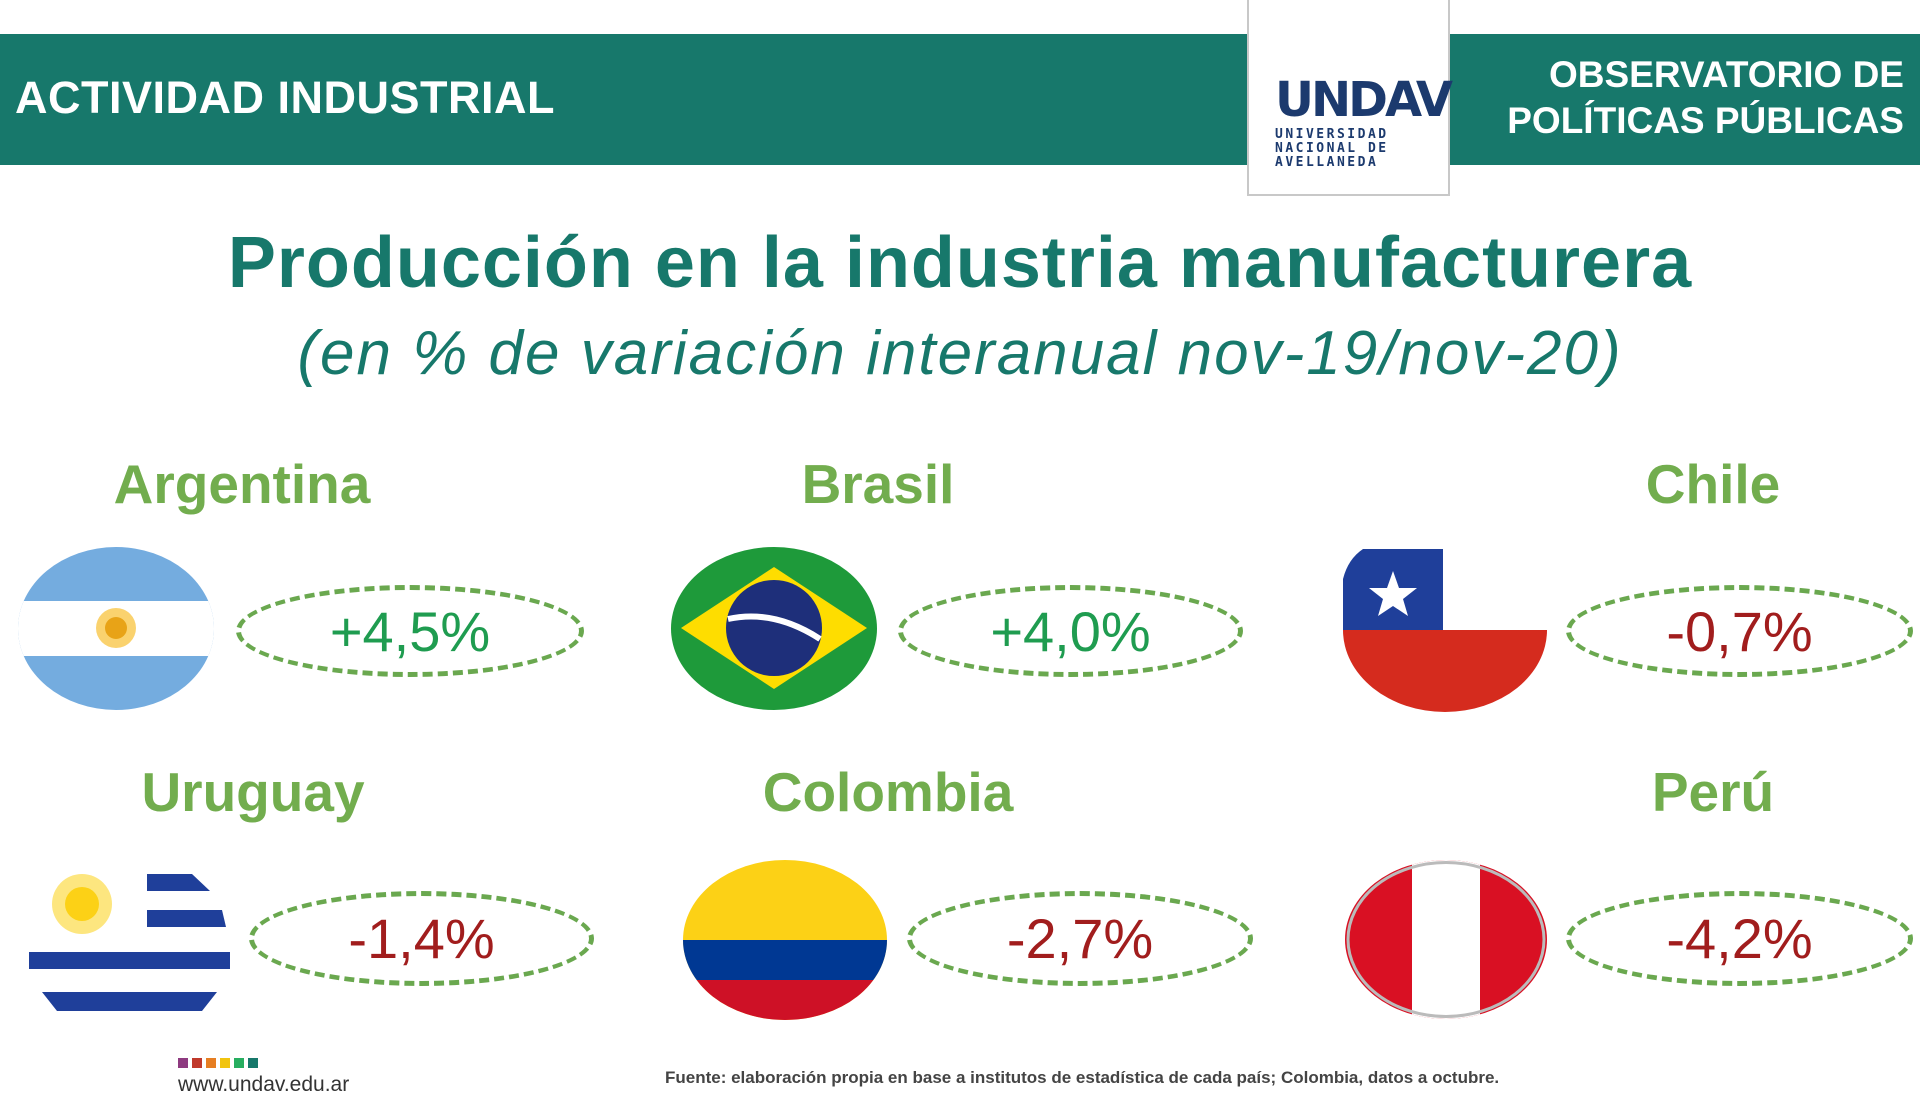  Describe the element at coordinates (264, 1084) in the screenshot. I see `website-url: www.undav.edu.ar` at that location.